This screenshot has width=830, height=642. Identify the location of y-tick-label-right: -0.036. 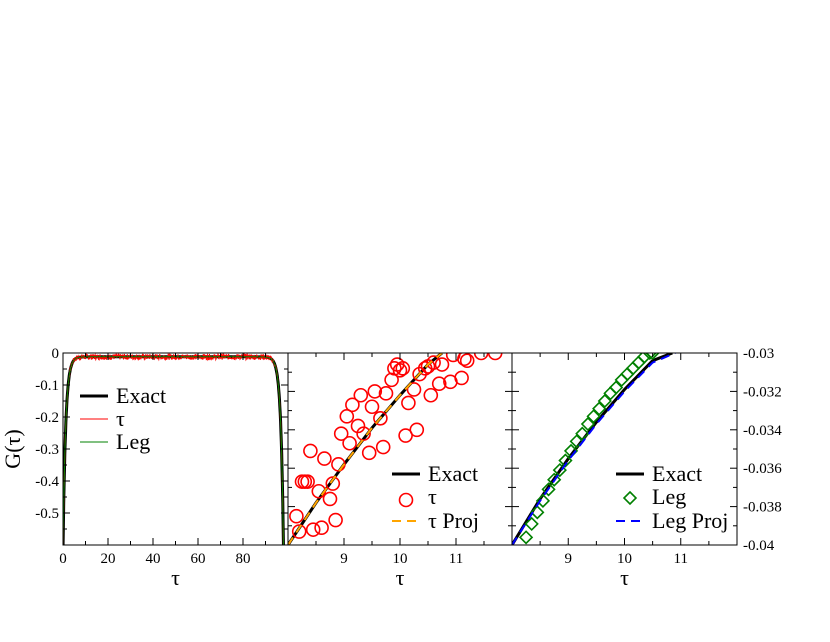
(762, 469).